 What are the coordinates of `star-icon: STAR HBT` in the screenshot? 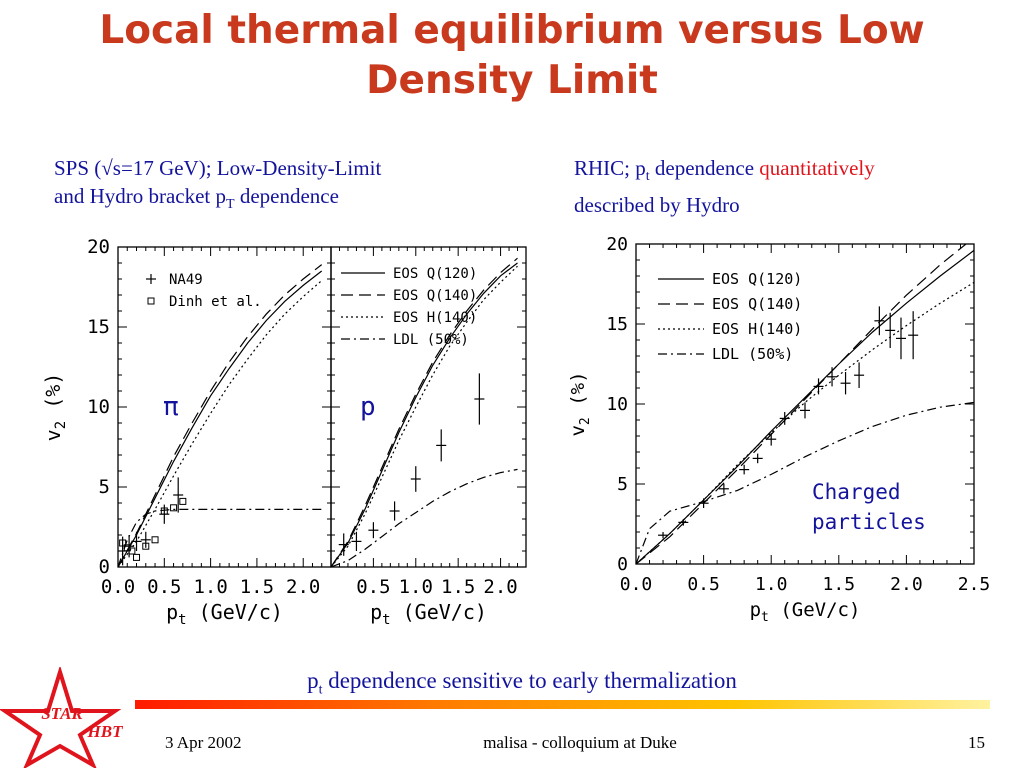 It's located at (62, 717).